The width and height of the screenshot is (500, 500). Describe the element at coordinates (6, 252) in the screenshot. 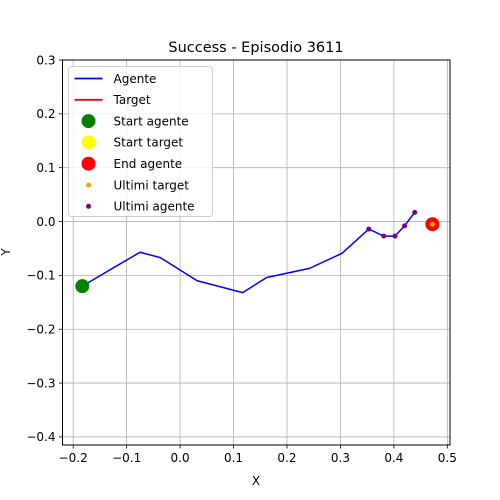

I see `y-axis-label: Y` at that location.